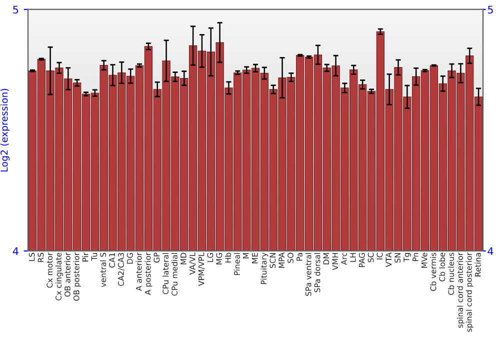 Image resolution: width=500 pixels, height=350 pixels. Describe the element at coordinates (491, 251) in the screenshot. I see `y2-tick-label: 4` at that location.